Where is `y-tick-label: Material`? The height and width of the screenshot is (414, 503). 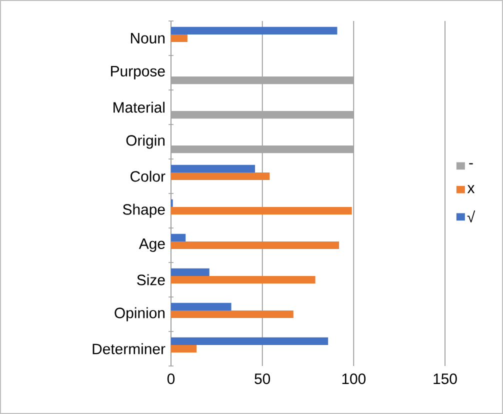
y-tick-label: Material is located at coordinates (139, 107).